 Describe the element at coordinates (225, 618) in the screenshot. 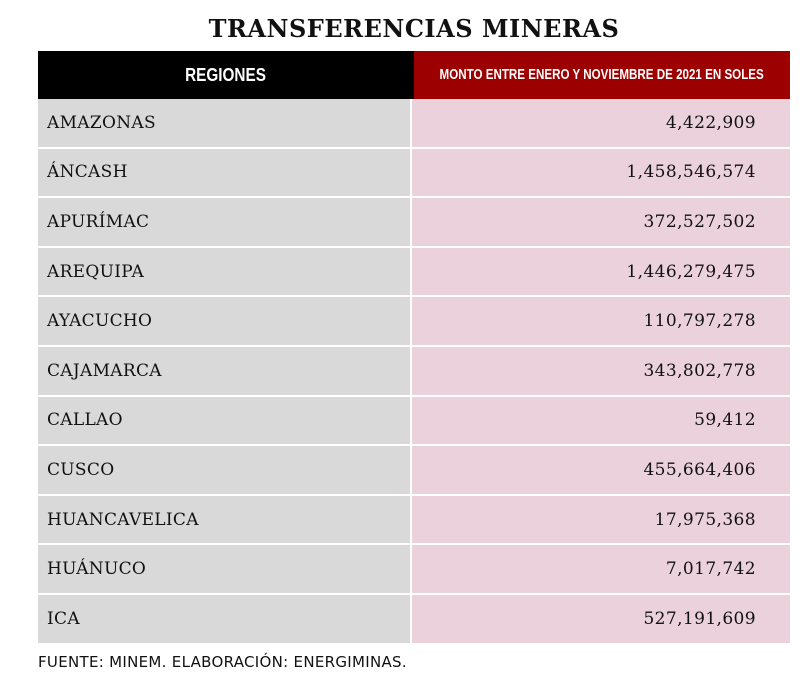

I see `region-cell: ICA` at that location.